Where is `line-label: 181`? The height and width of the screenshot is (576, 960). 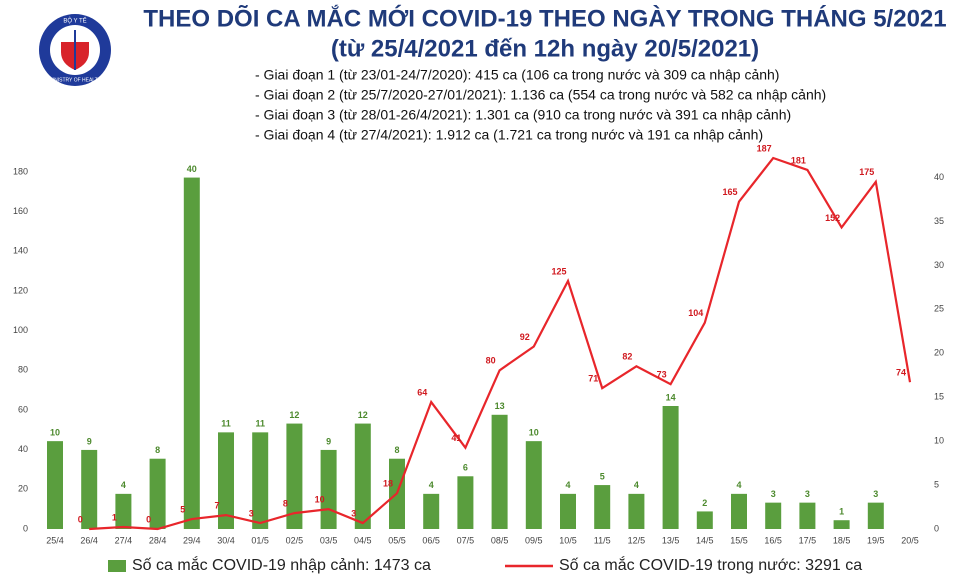 line-label: 181 is located at coordinates (798, 160).